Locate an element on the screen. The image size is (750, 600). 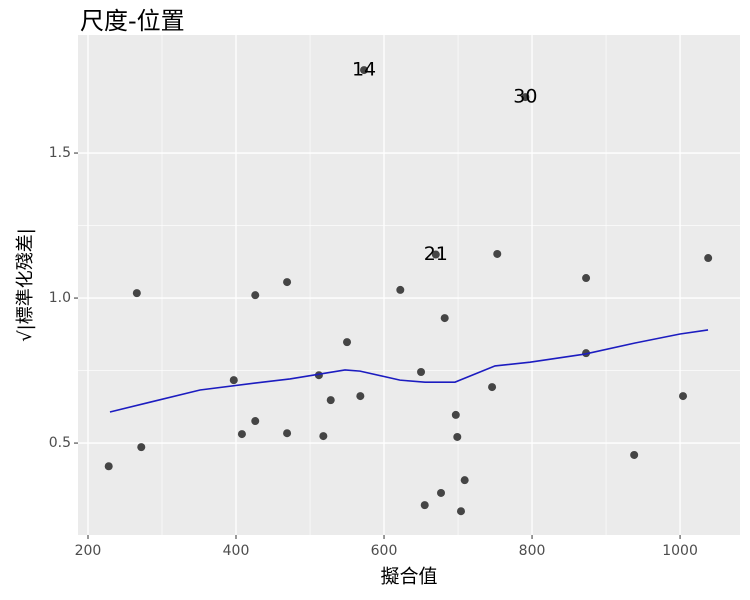
chart-title: 尺度-位置 is located at coordinates (132, 21).